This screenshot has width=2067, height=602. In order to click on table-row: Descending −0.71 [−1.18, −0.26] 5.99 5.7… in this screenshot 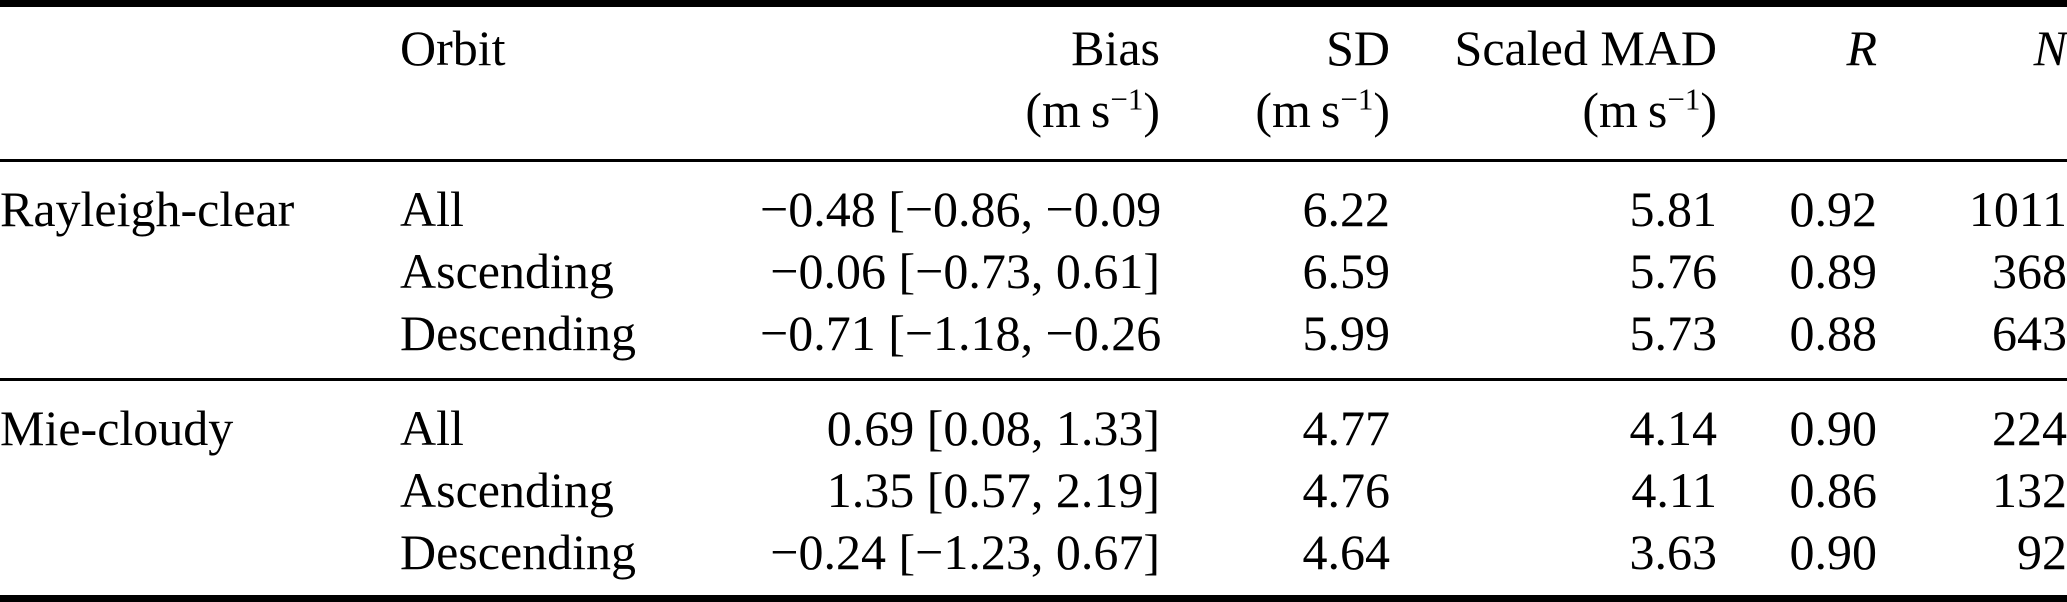, I will do `click(1033, 341)`.